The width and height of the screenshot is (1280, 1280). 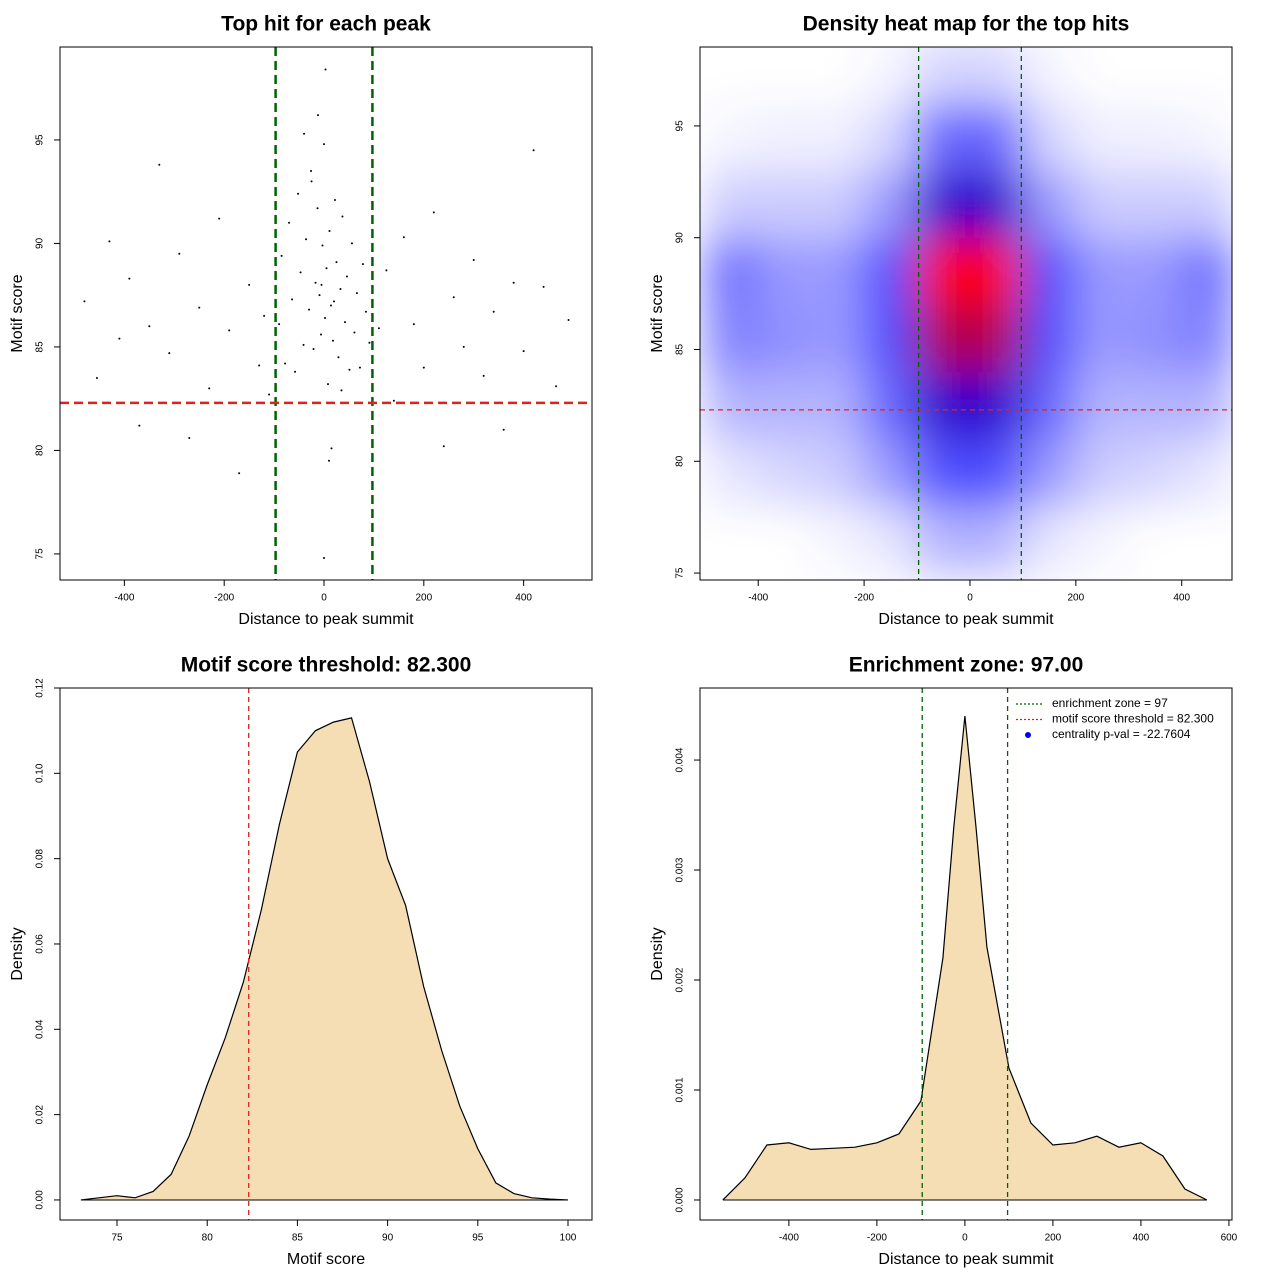 I want to click on x-tick-label: 100, so click(x=568, y=1238).